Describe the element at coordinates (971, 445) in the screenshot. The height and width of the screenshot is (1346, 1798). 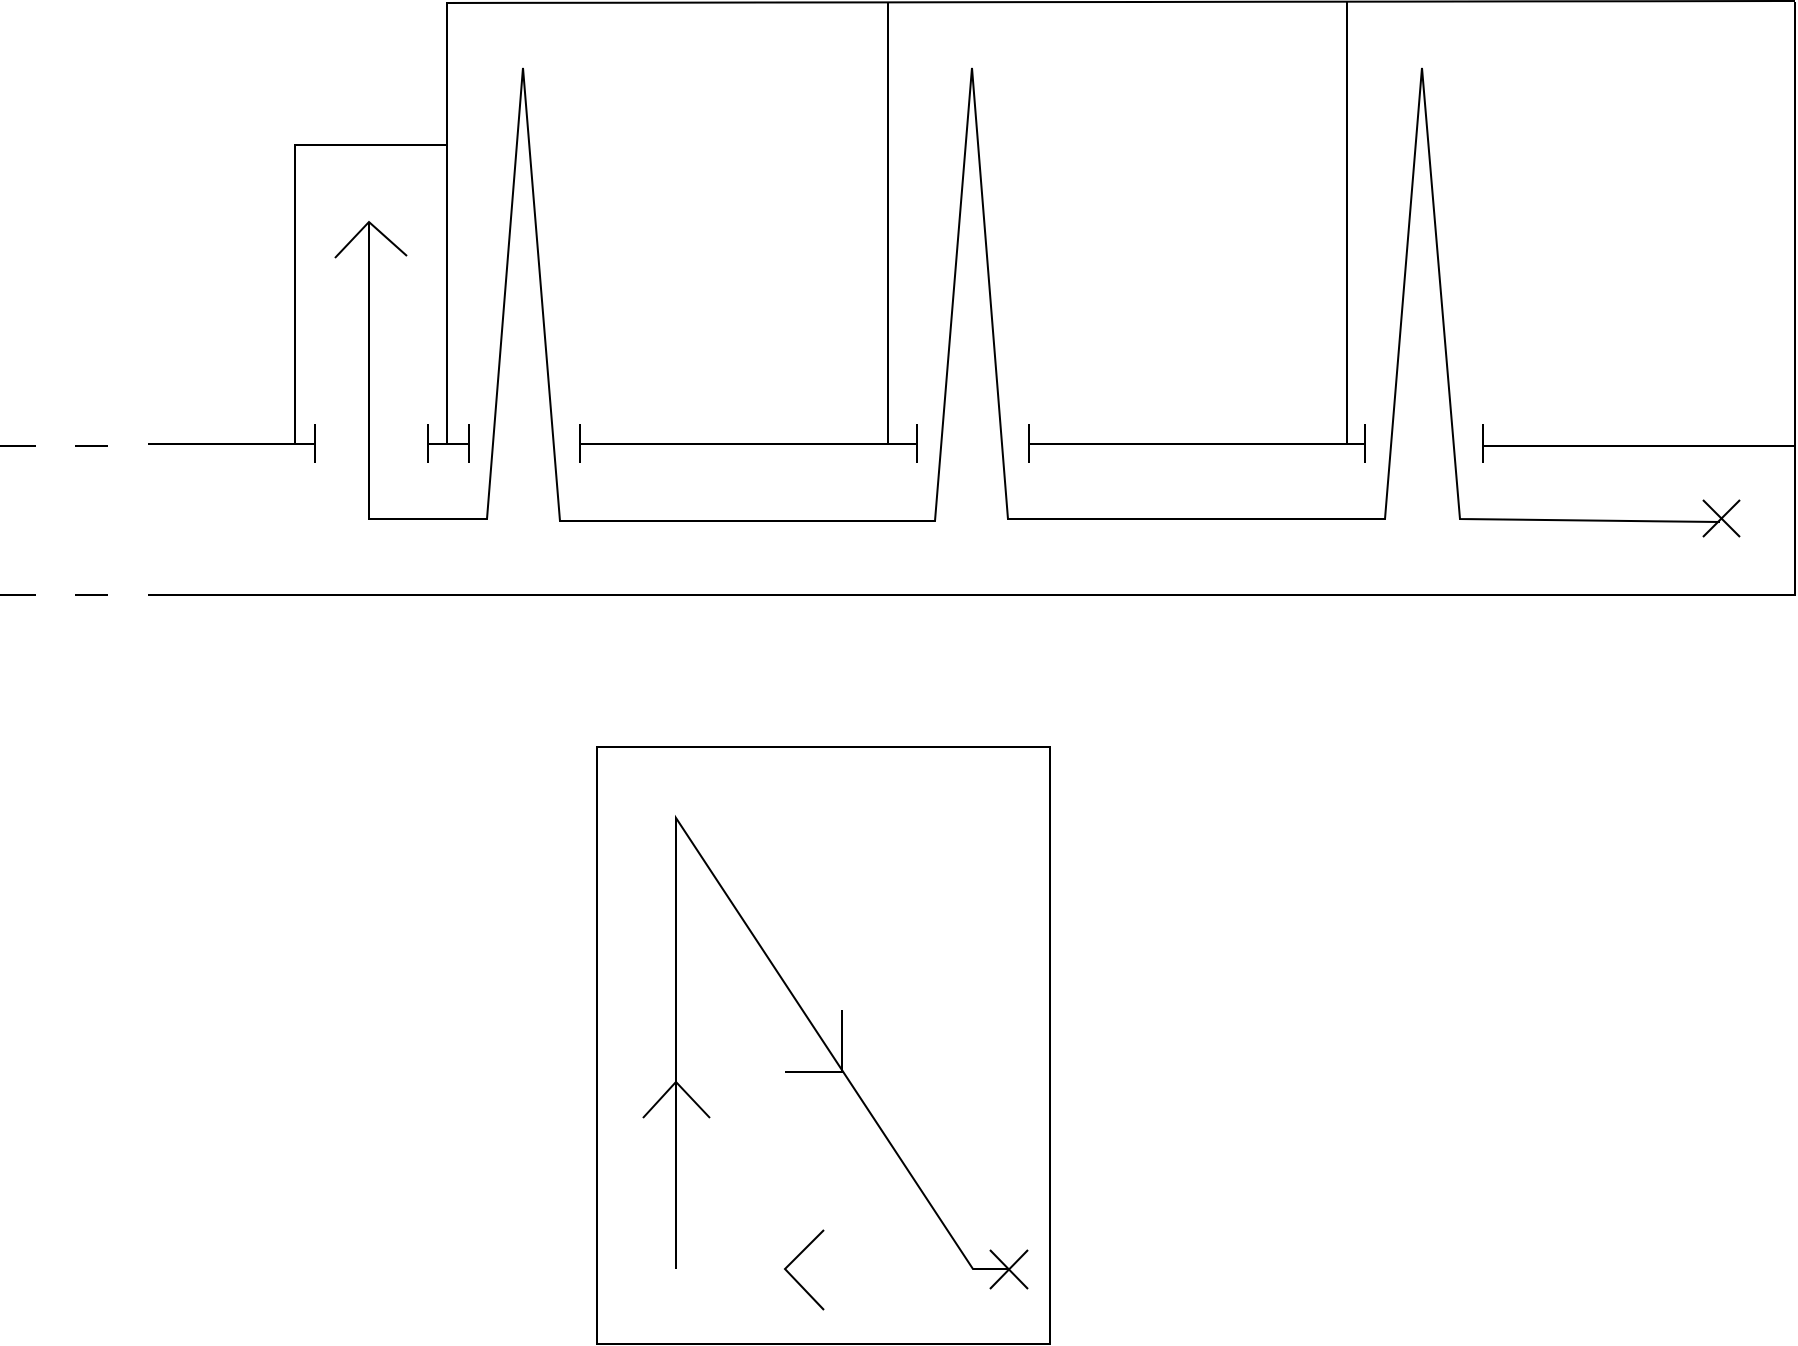
I see `upper-baseline` at that location.